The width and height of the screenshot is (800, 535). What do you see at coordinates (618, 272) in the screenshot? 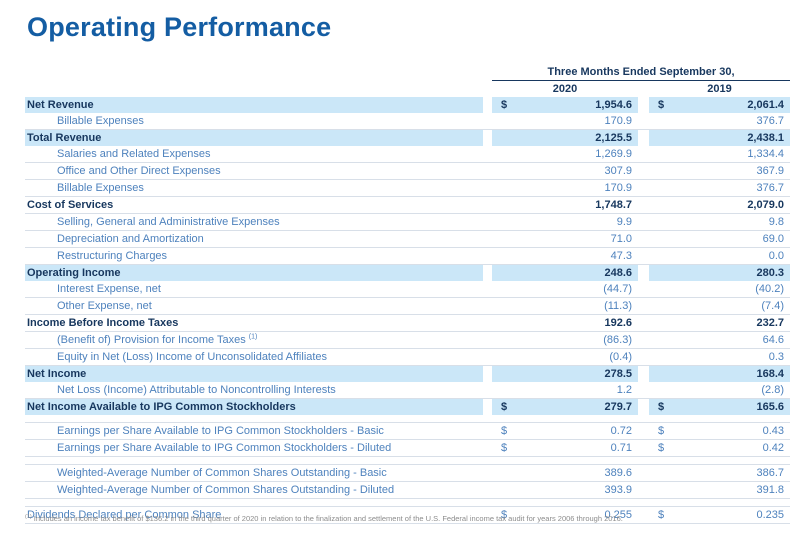
I see `value-2020: 248.6` at bounding box center [618, 272].